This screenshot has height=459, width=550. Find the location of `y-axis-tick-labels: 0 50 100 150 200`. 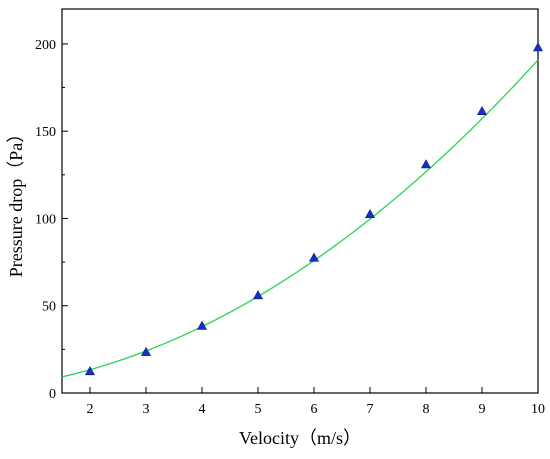

y-axis-tick-labels: 0 50 100 150 200 is located at coordinates (45, 220).